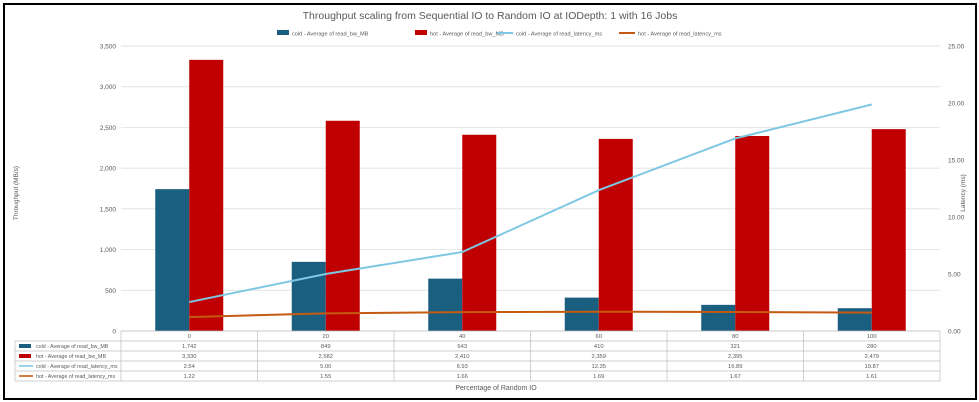 Image resolution: width=979 pixels, height=402 pixels. What do you see at coordinates (954, 275) in the screenshot?
I see `y2-tick-label: 5.00` at bounding box center [954, 275].